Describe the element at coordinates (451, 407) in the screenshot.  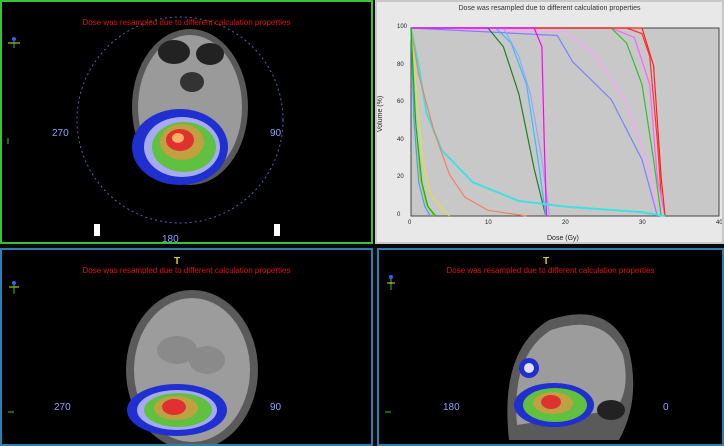
I see `angle-label-left: 180` at that location.